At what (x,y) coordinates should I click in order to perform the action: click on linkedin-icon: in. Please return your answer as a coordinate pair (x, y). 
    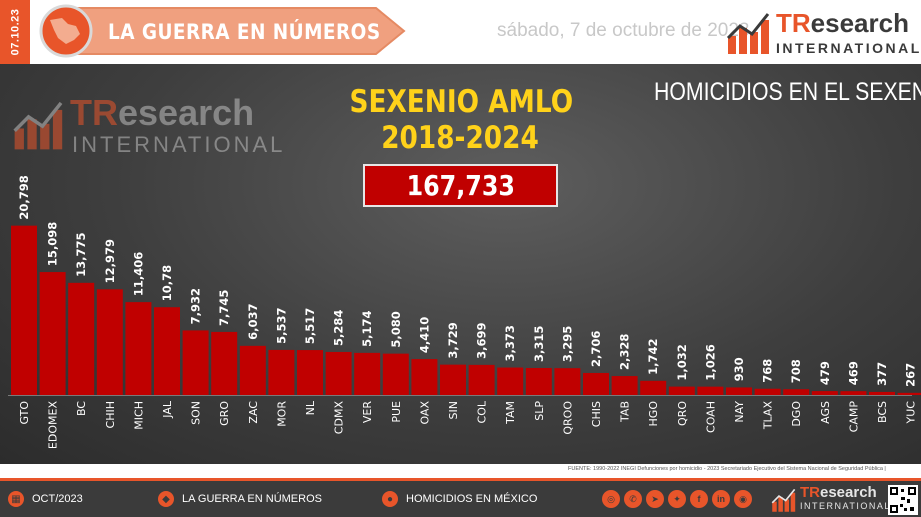
    Looking at the image, I should click on (721, 499).